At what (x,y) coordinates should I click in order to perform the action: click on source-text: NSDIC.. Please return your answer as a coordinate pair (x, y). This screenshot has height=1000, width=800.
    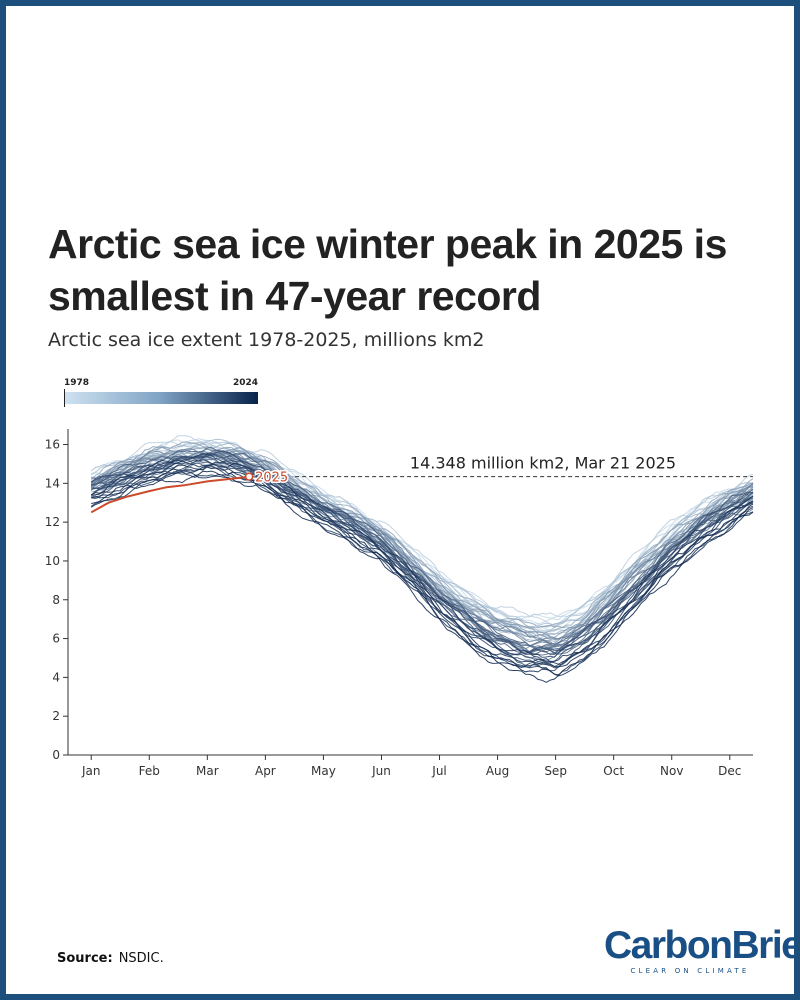
    Looking at the image, I should click on (141, 958).